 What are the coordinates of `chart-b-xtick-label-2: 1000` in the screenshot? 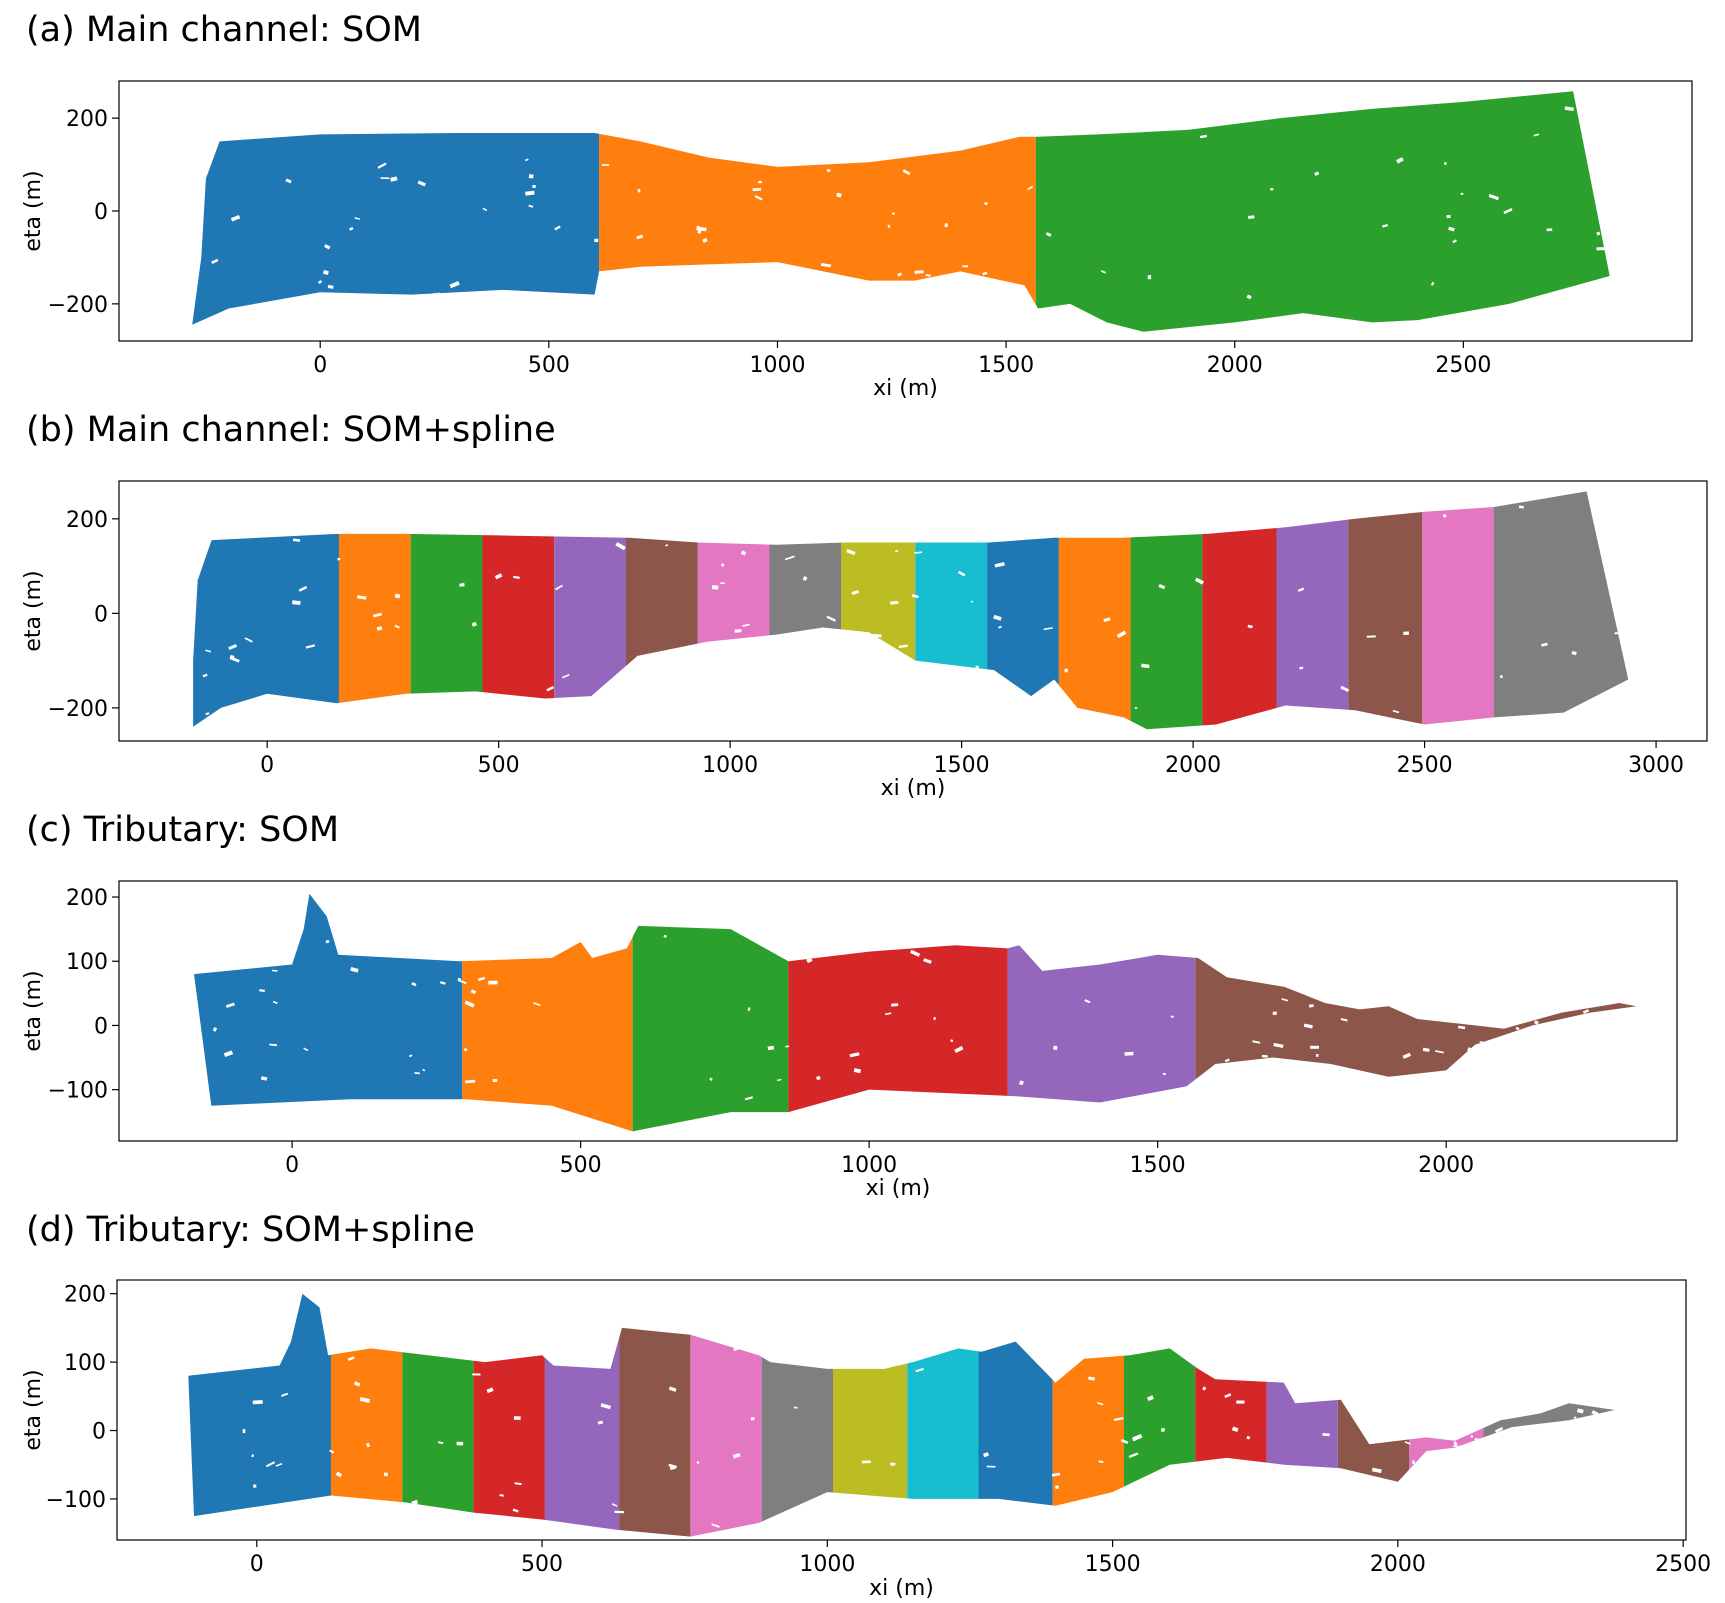 It's located at (730, 765).